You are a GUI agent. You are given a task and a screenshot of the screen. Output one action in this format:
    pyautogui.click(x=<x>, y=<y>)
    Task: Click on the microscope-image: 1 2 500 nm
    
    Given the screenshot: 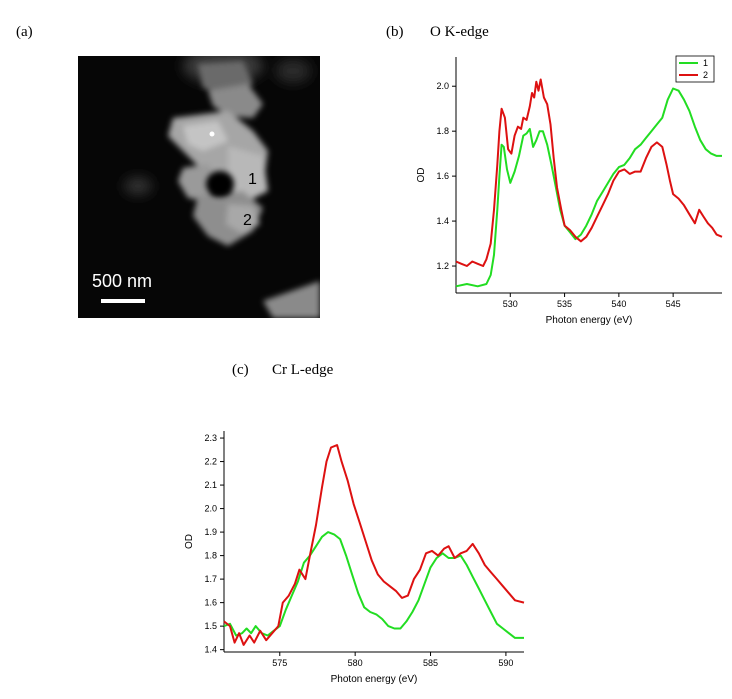 What is the action you would take?
    pyautogui.click(x=199, y=187)
    